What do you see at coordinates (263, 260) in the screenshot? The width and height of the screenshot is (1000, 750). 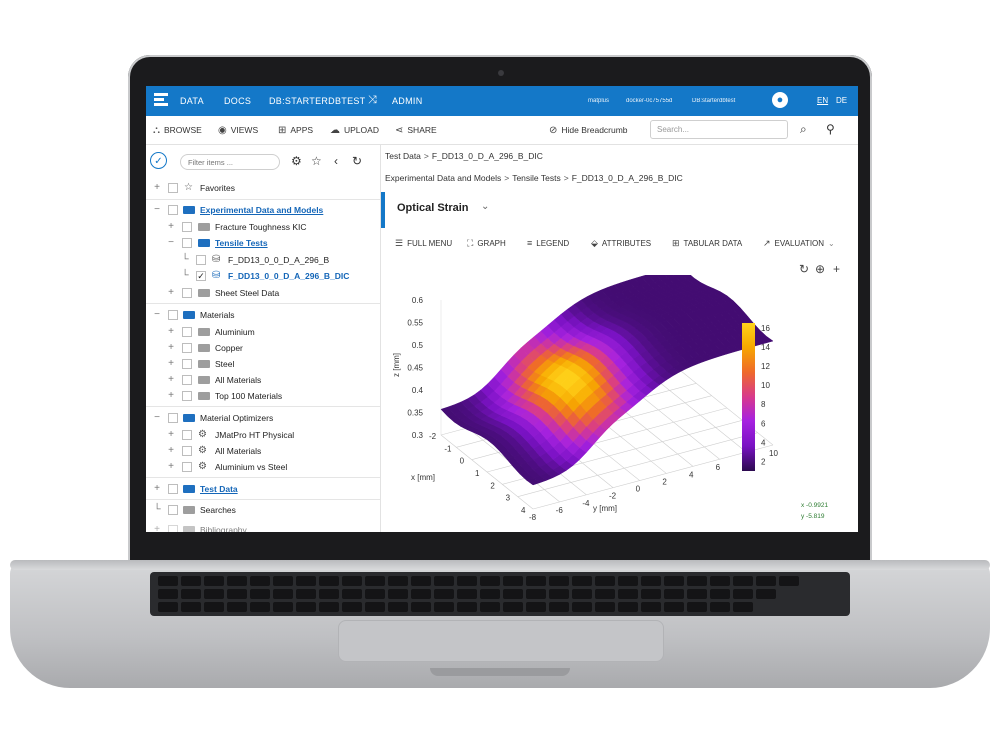 I see `tree-item-dataset-b: └ ⛁ F_DD13_0_0_D_A_296_B` at bounding box center [263, 260].